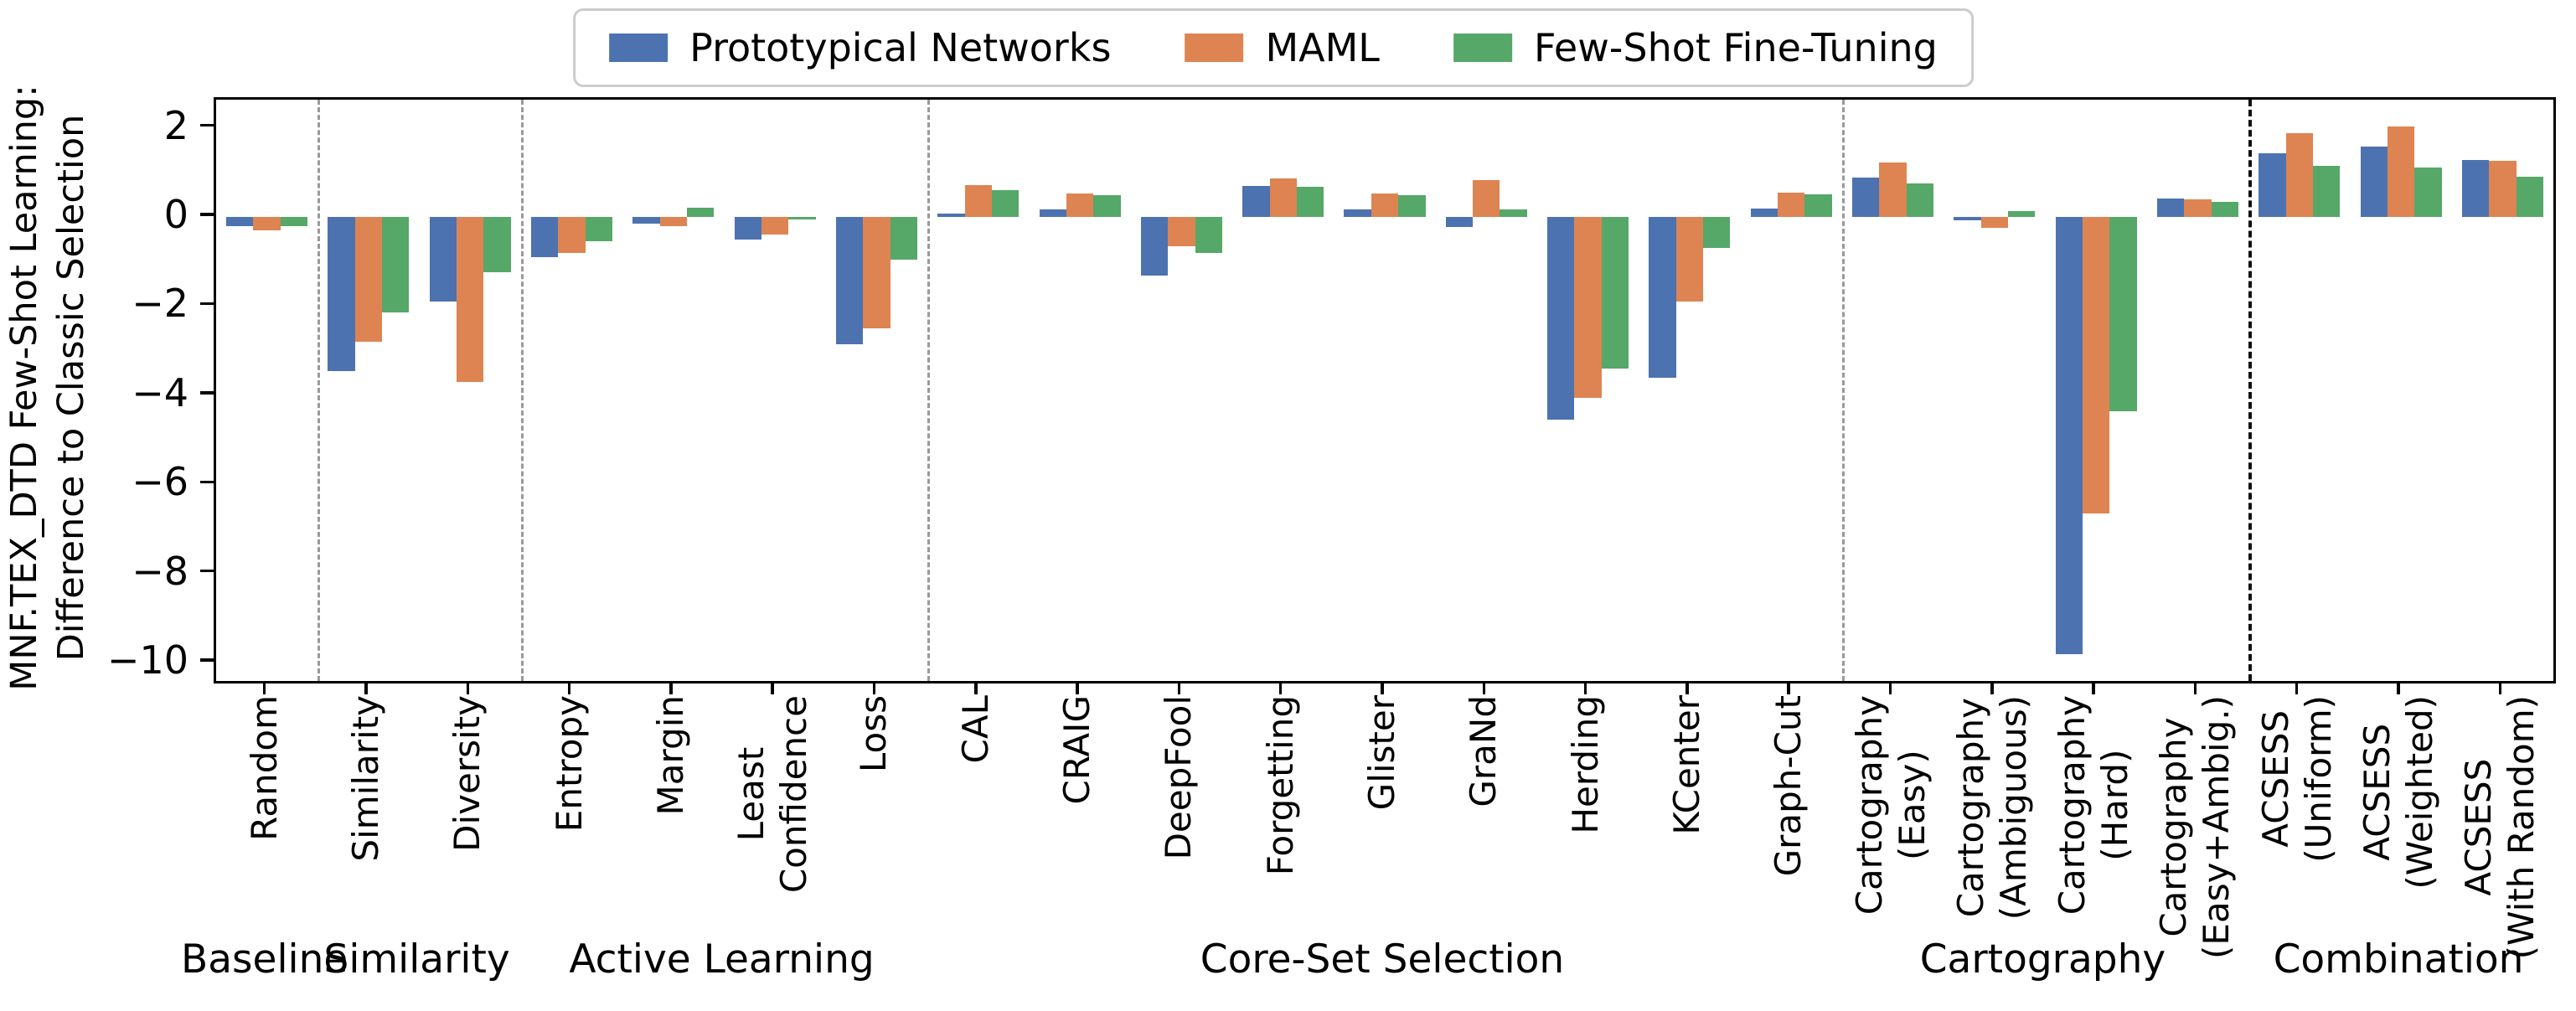  What do you see at coordinates (416, 960) in the screenshot?
I see `group-label-similarity: Similarity` at bounding box center [416, 960].